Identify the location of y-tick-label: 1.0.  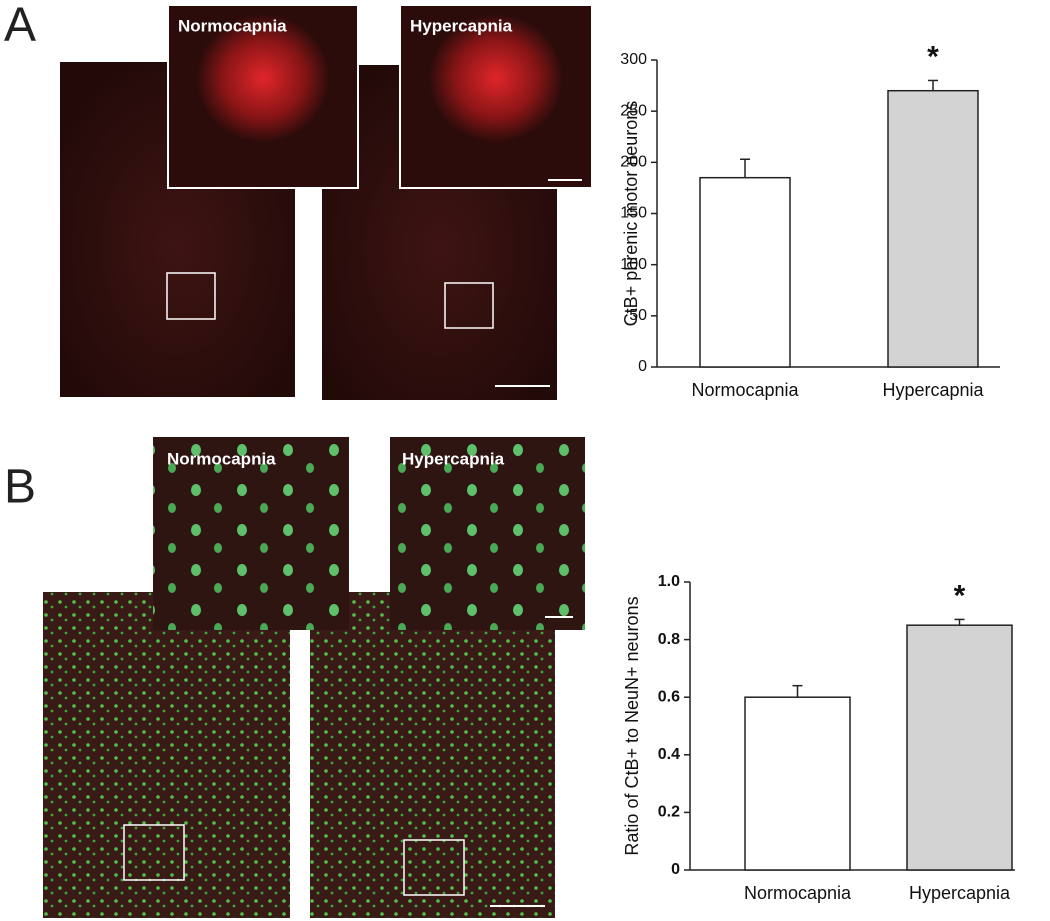
(669, 581).